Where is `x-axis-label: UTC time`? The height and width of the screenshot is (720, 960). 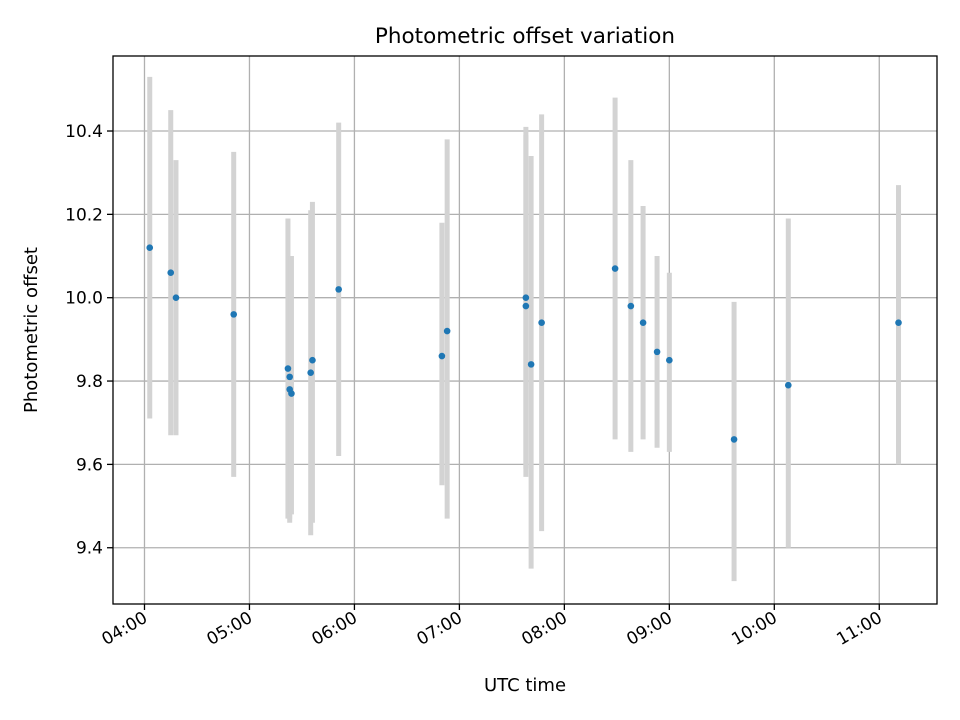
x-axis-label: UTC time is located at coordinates (525, 685).